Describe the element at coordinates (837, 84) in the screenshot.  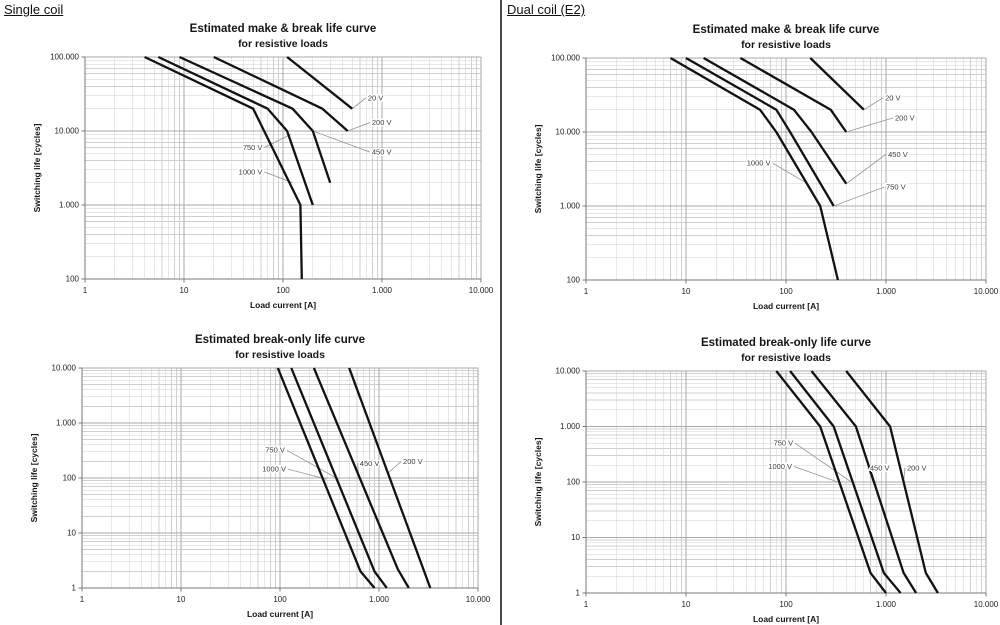
I see `curve-20-v` at that location.